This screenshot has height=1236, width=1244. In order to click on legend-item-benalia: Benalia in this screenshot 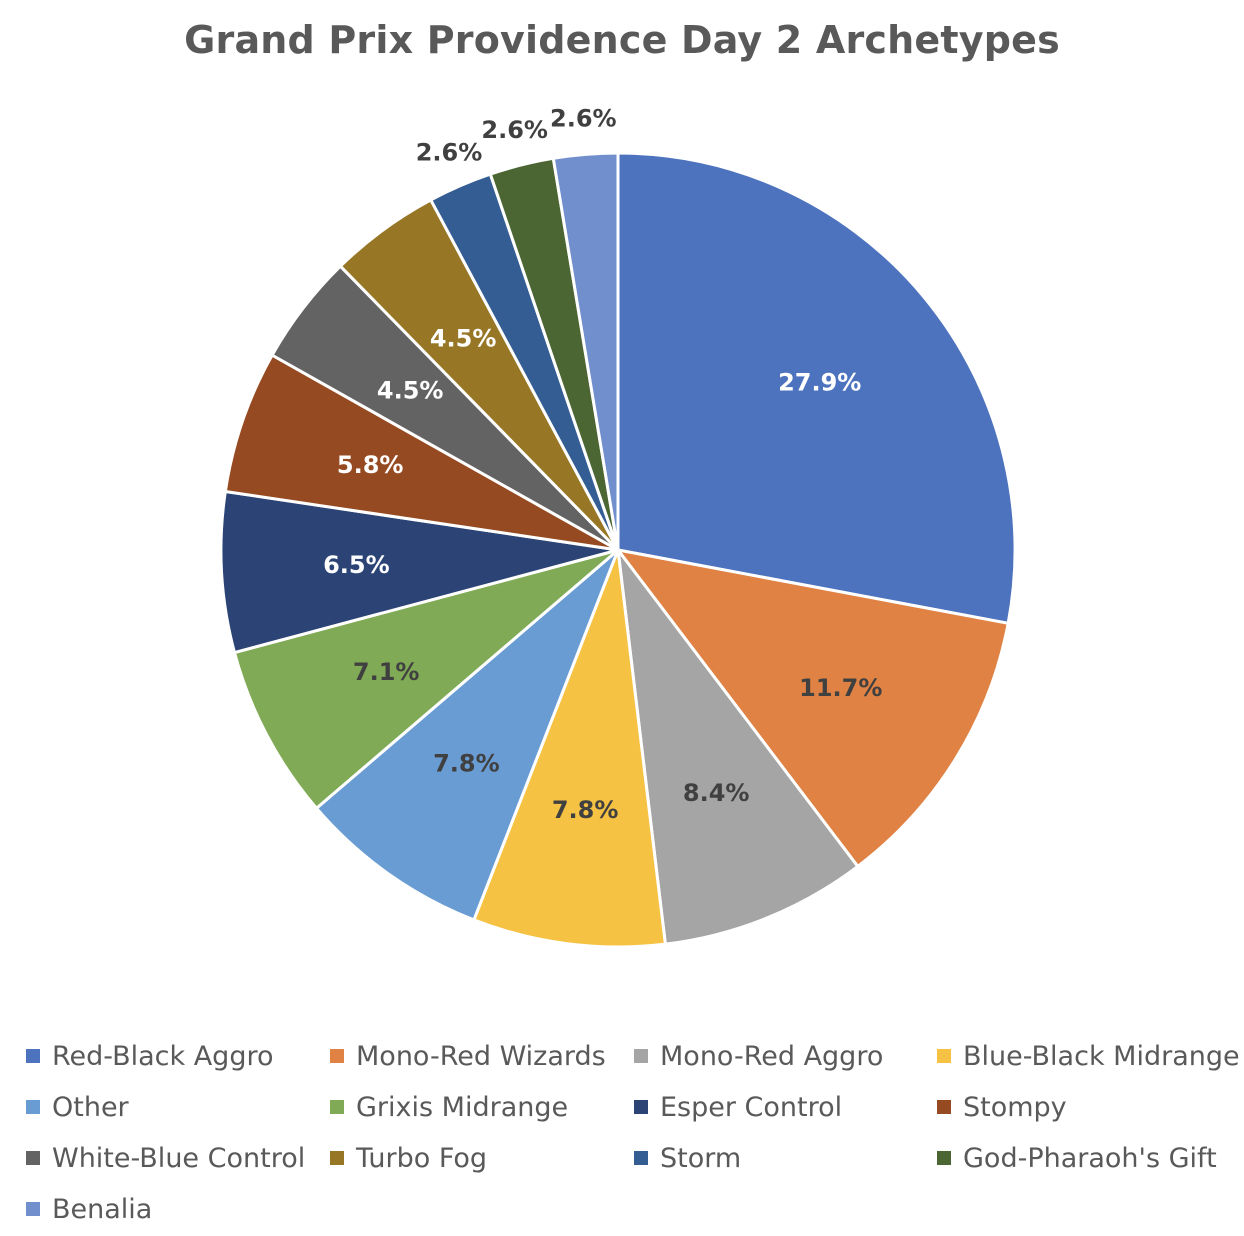, I will do `click(89, 1209)`.